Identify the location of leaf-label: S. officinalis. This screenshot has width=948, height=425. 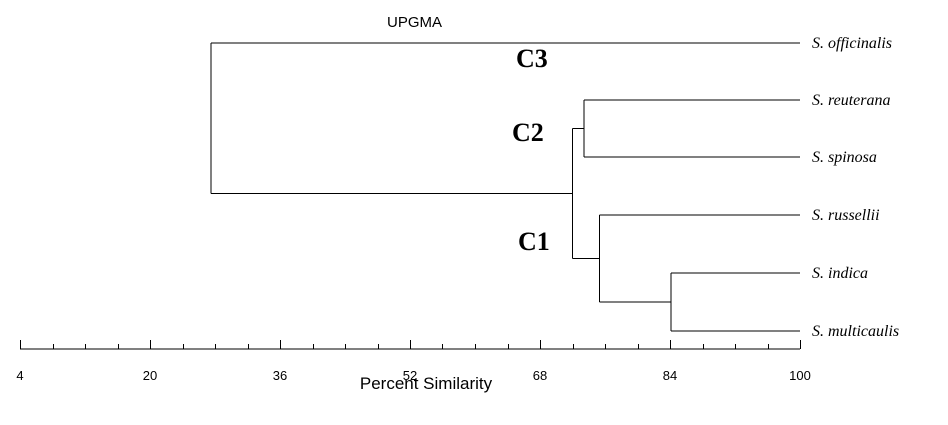
(852, 43).